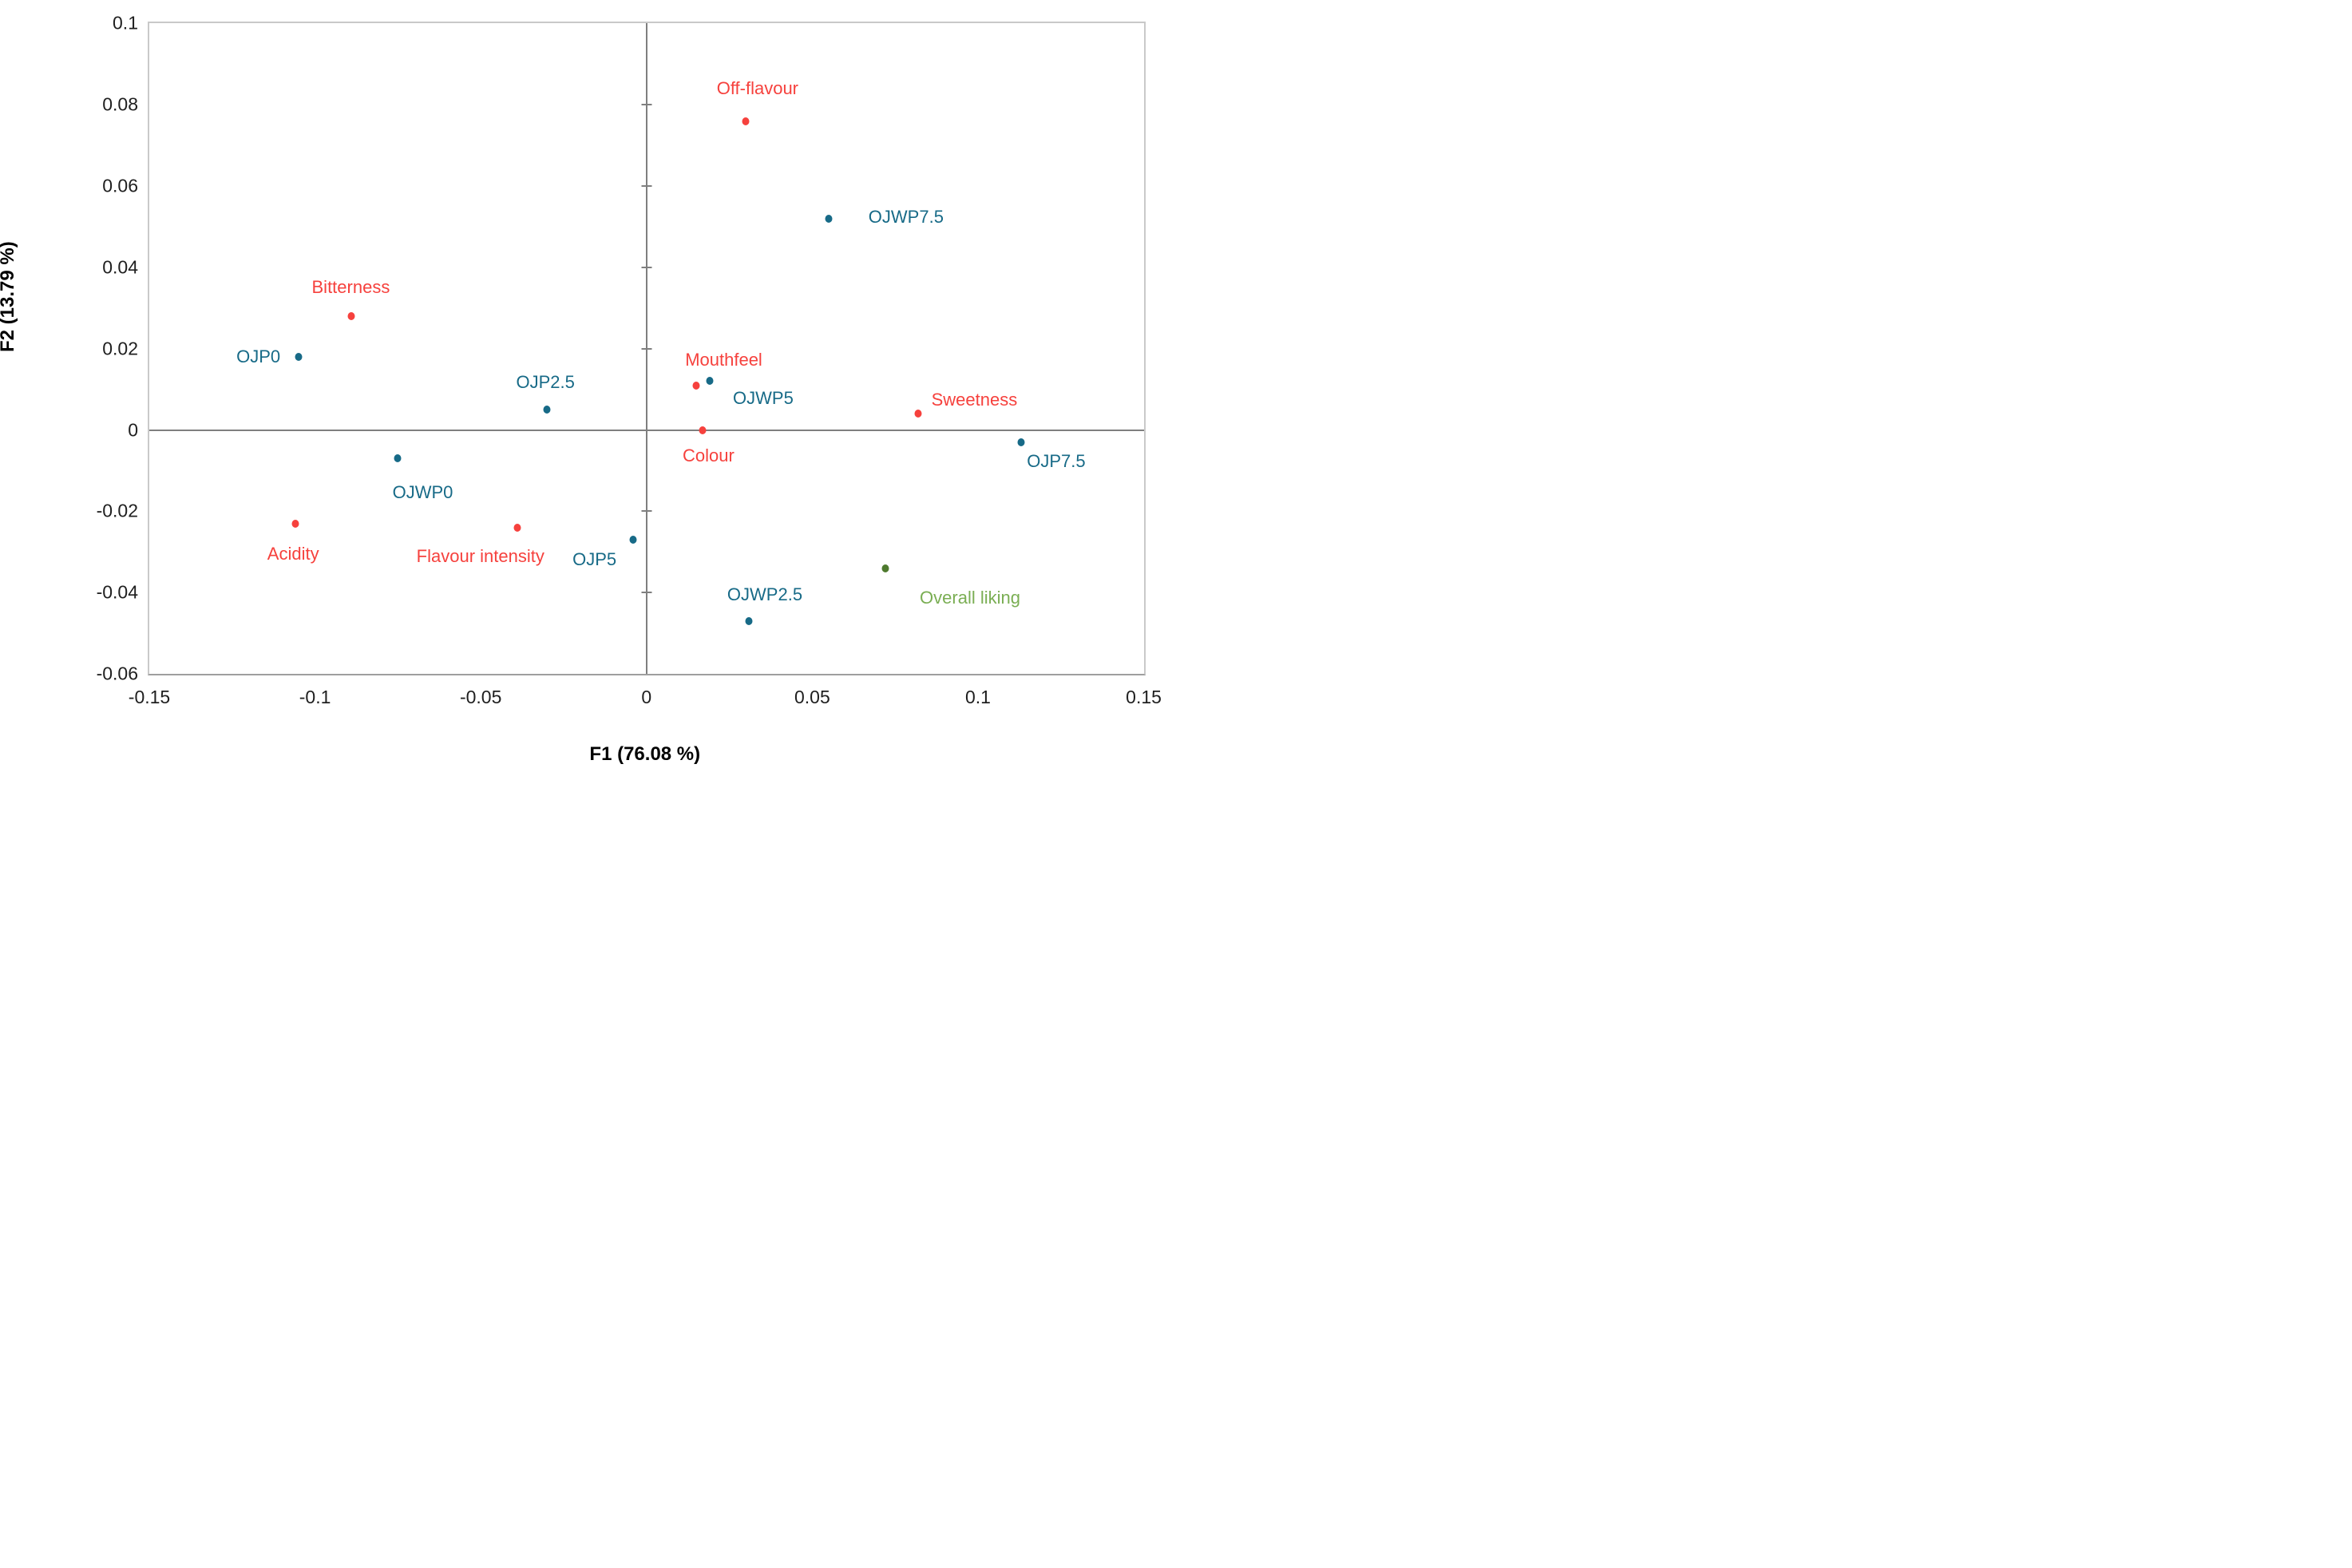 Image resolution: width=2352 pixels, height=1568 pixels. What do you see at coordinates (295, 523) in the screenshot?
I see `point-acidity` at bounding box center [295, 523].